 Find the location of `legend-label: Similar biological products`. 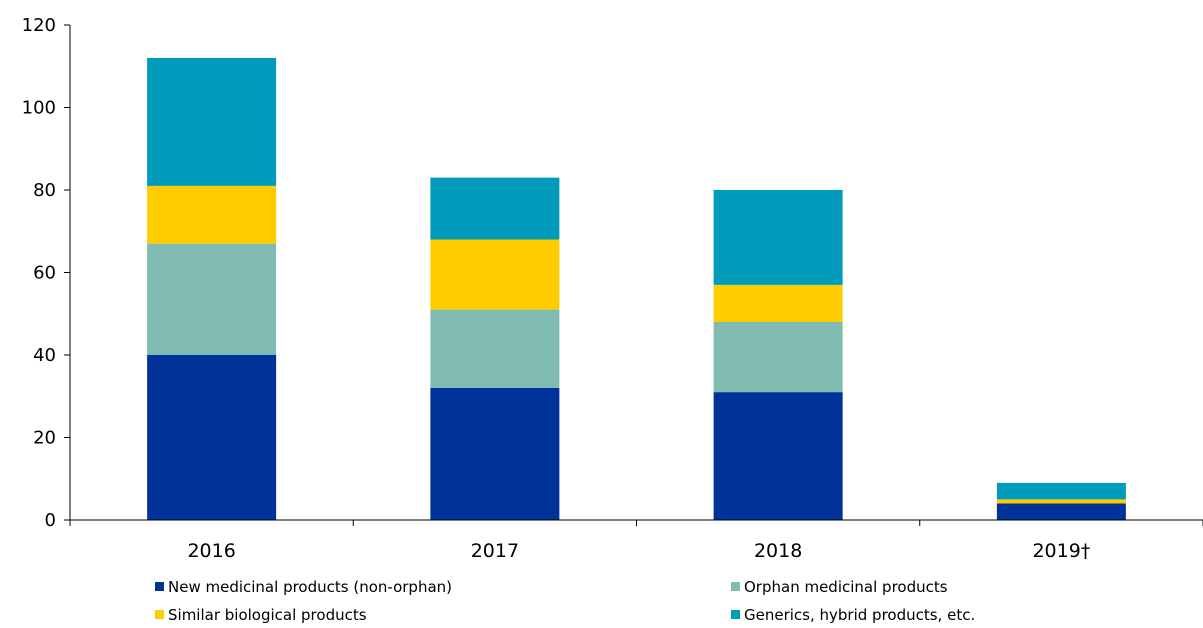

legend-label: Similar biological products is located at coordinates (267, 615).